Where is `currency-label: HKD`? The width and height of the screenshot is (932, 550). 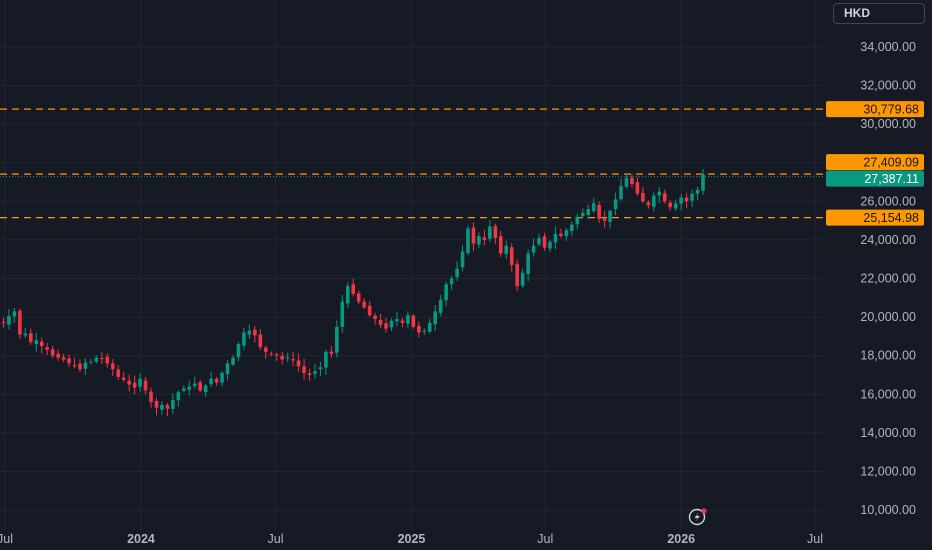 currency-label: HKD is located at coordinates (857, 13).